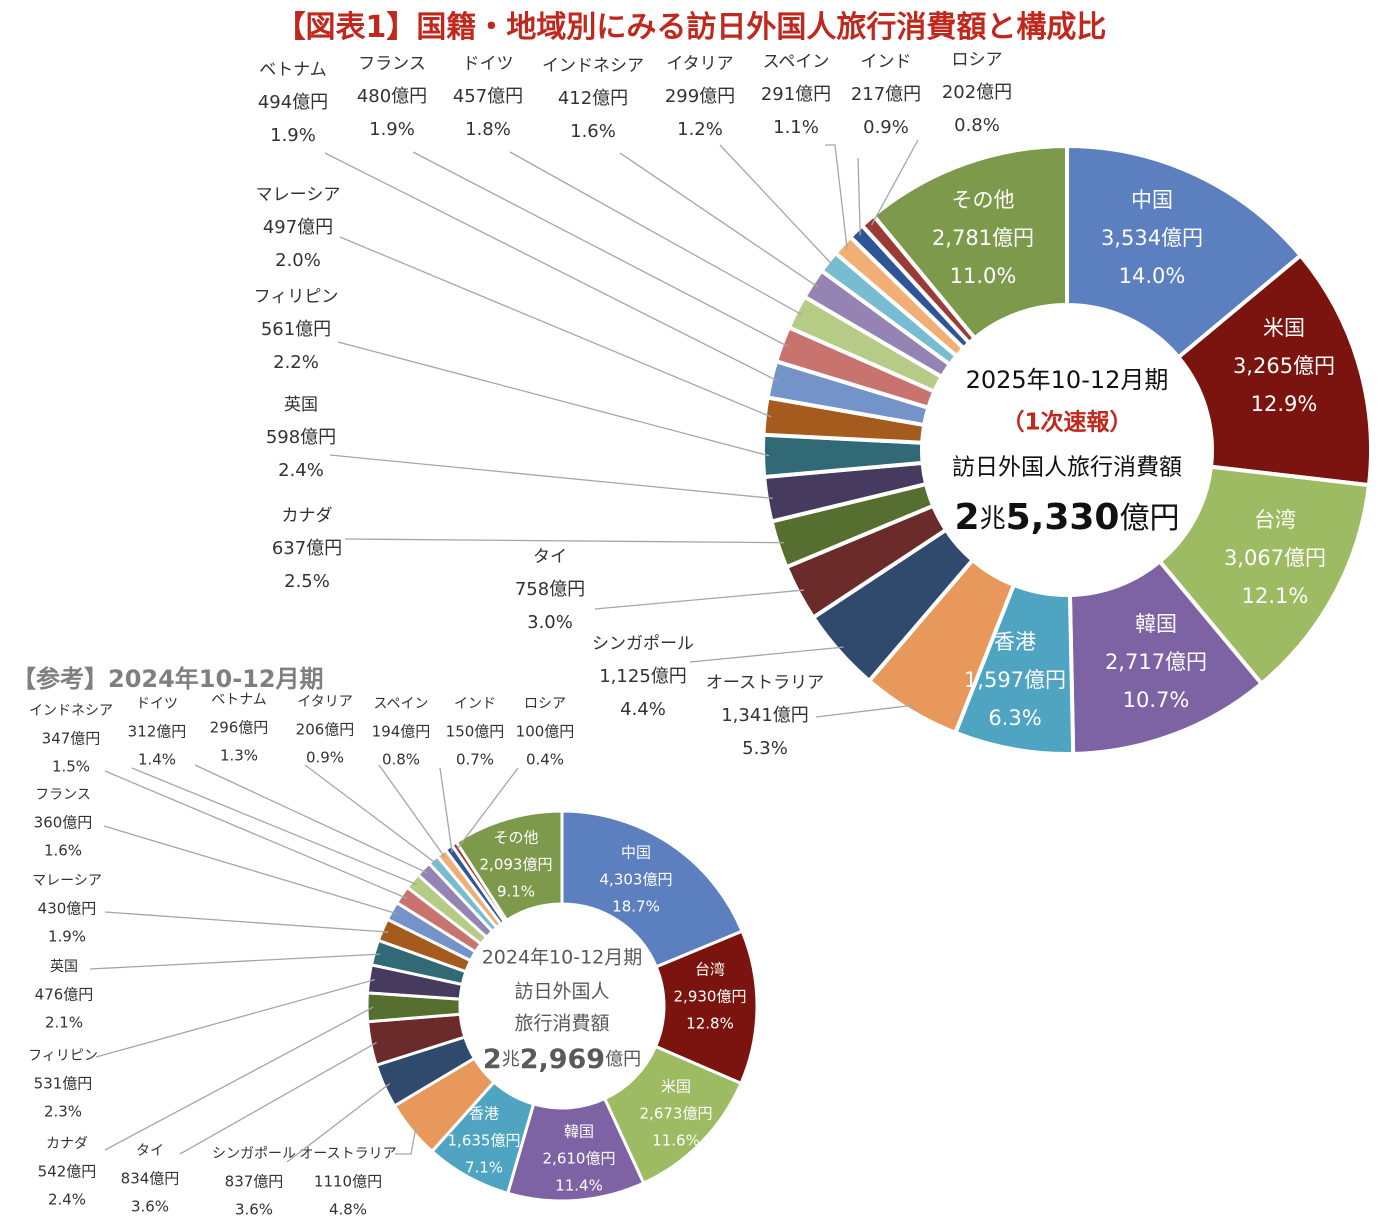  Describe the element at coordinates (239, 700) in the screenshot. I see `2024-label-name-15: ベトナム` at that location.